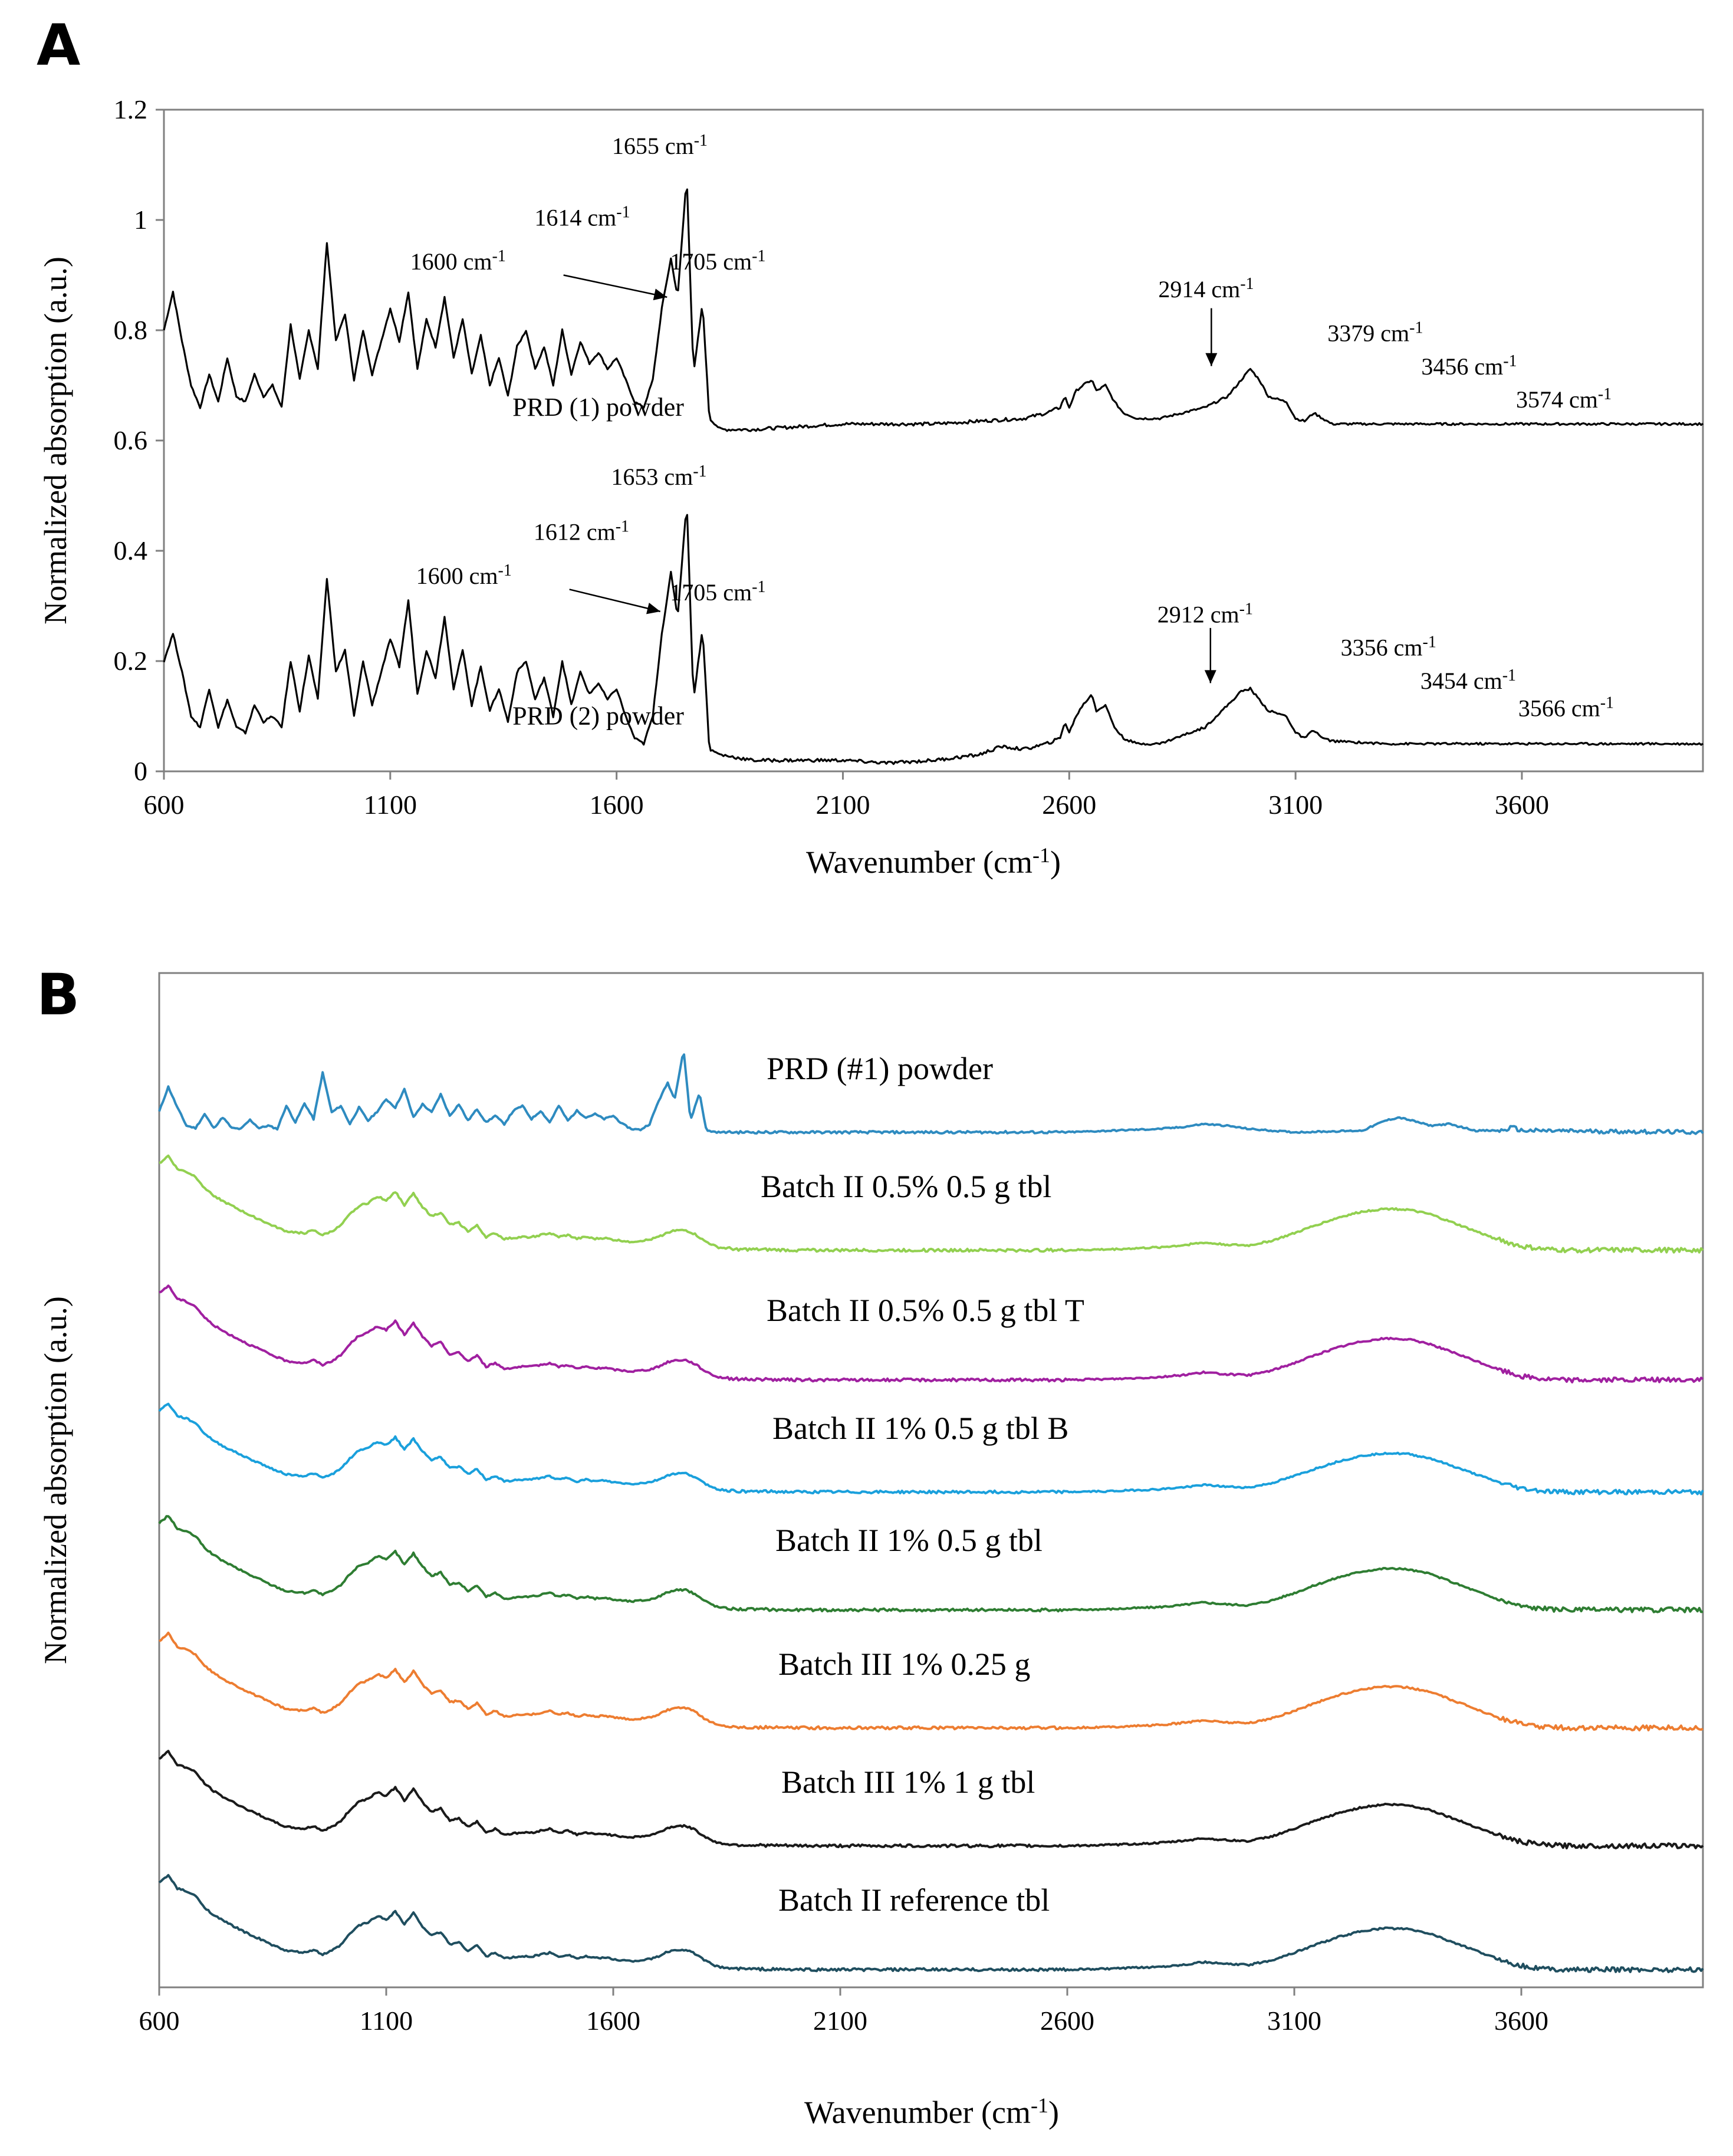  I want to click on panel-a-y-tick-label: 1.2, so click(131, 109).